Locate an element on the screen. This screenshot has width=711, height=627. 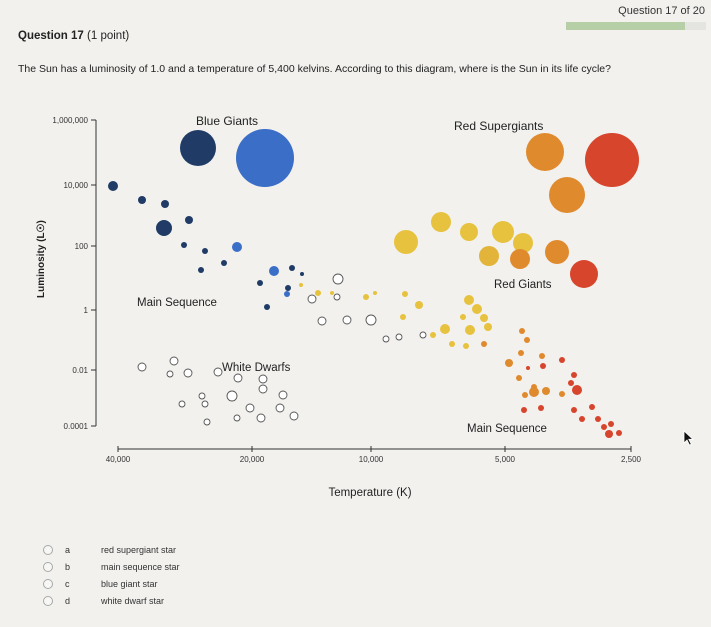
y-tick-label: 0.01 is located at coordinates (80, 370).